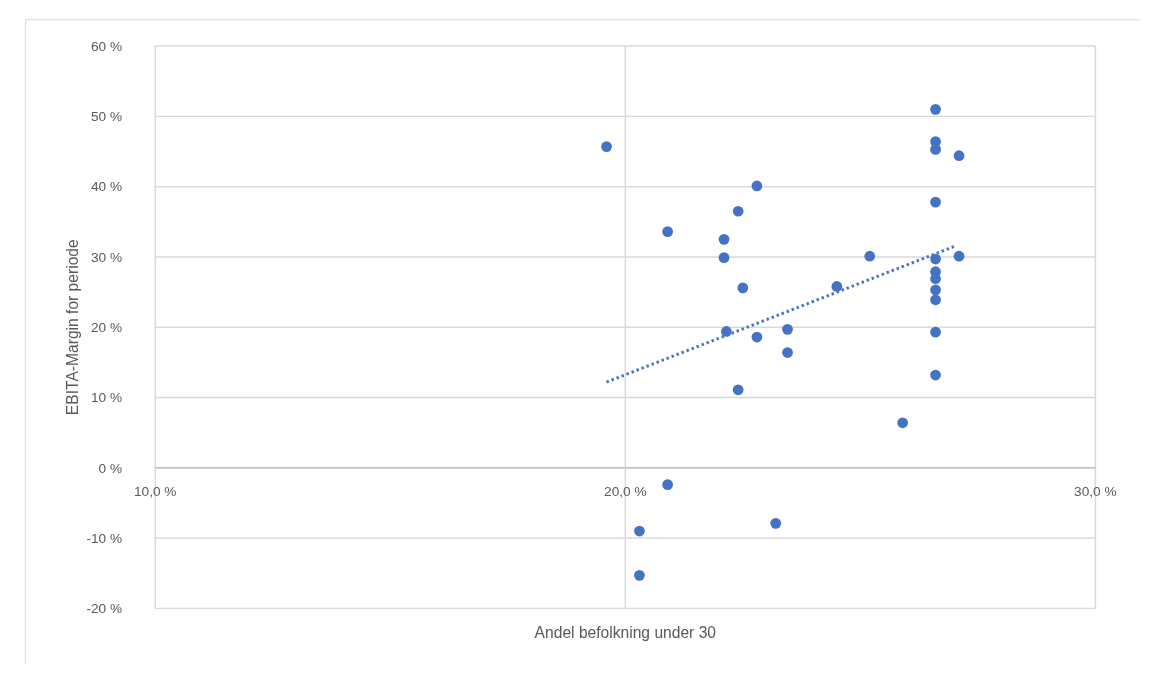 The width and height of the screenshot is (1154, 673). Describe the element at coordinates (625, 492) in the screenshot. I see `x-tick-label: 20,0 %` at that location.